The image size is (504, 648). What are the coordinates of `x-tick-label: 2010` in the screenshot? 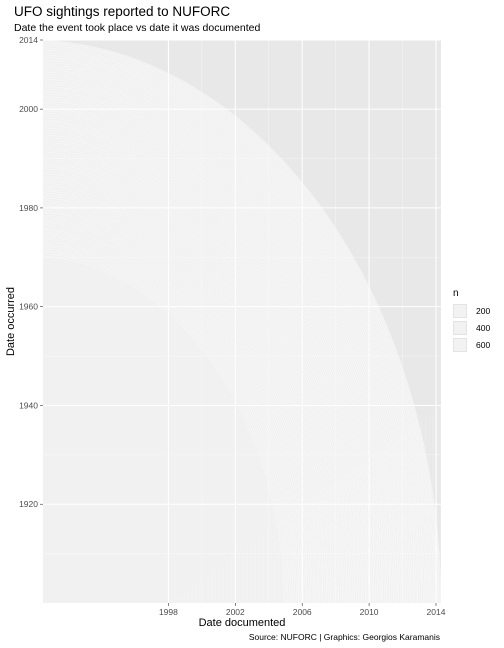 It's located at (369, 612).